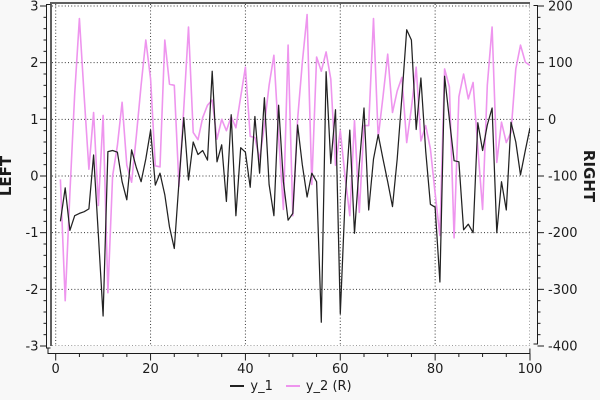 The width and height of the screenshot is (600, 400). Describe the element at coordinates (150, 369) in the screenshot. I see `x-tick-label: 20` at that location.